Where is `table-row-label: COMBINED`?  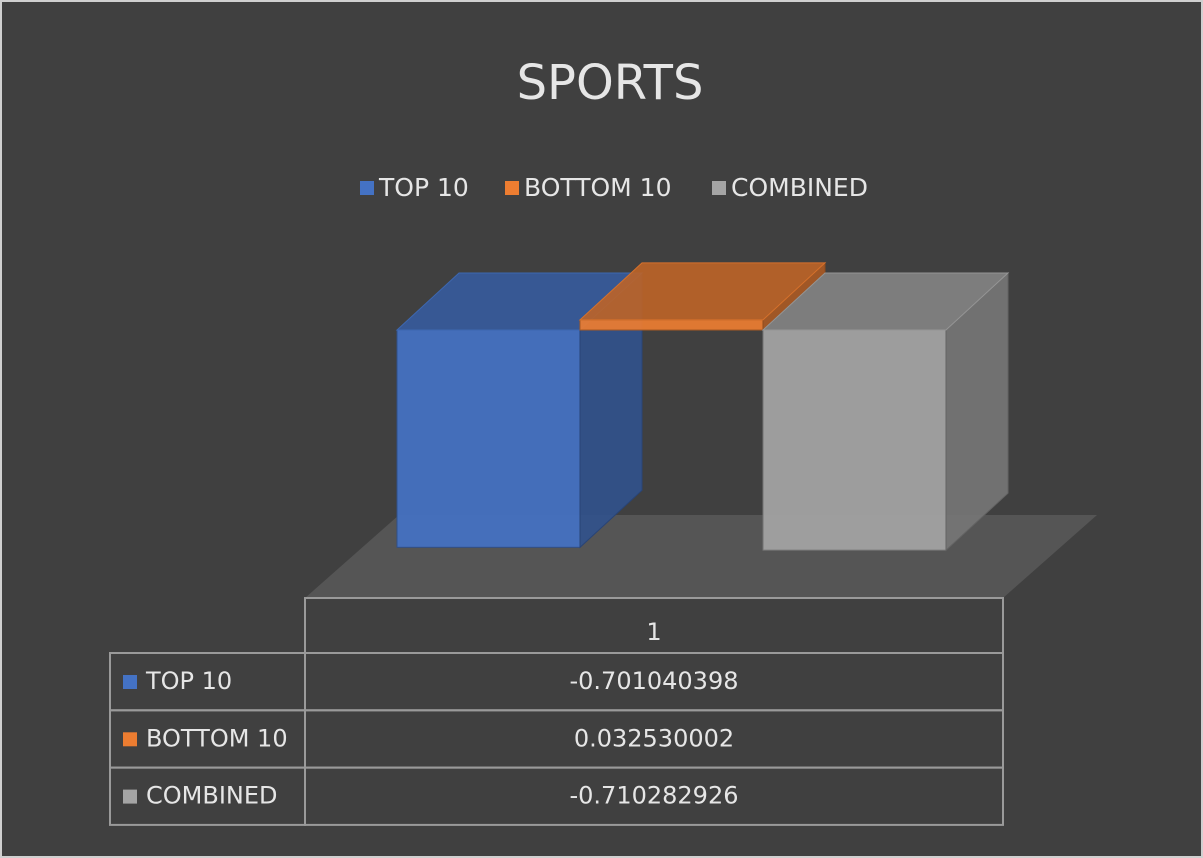 table-row-label: COMBINED is located at coordinates (212, 796).